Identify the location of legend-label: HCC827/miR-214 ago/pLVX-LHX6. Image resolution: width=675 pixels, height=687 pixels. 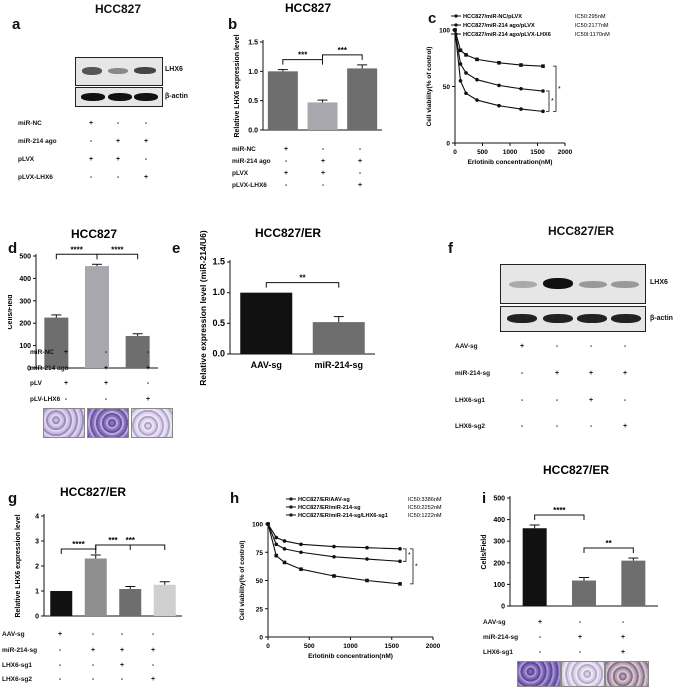
(507, 35).